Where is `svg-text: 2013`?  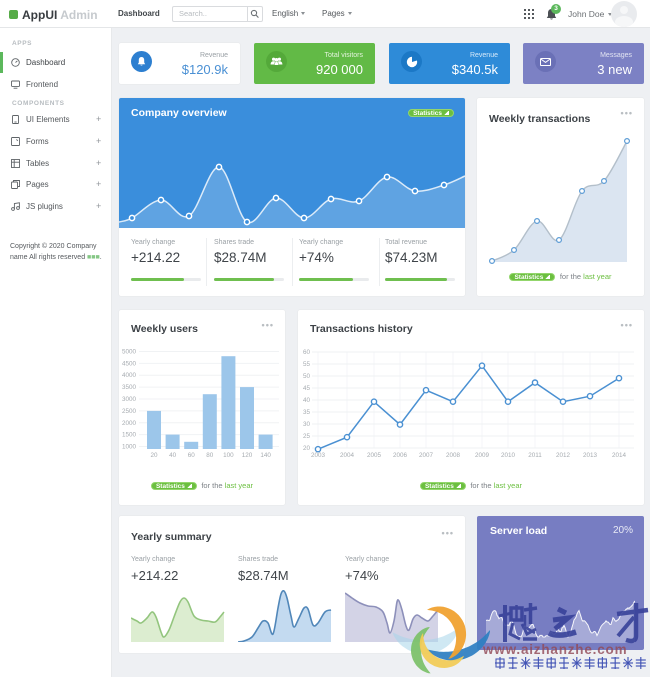 svg-text: 2013 is located at coordinates (590, 455).